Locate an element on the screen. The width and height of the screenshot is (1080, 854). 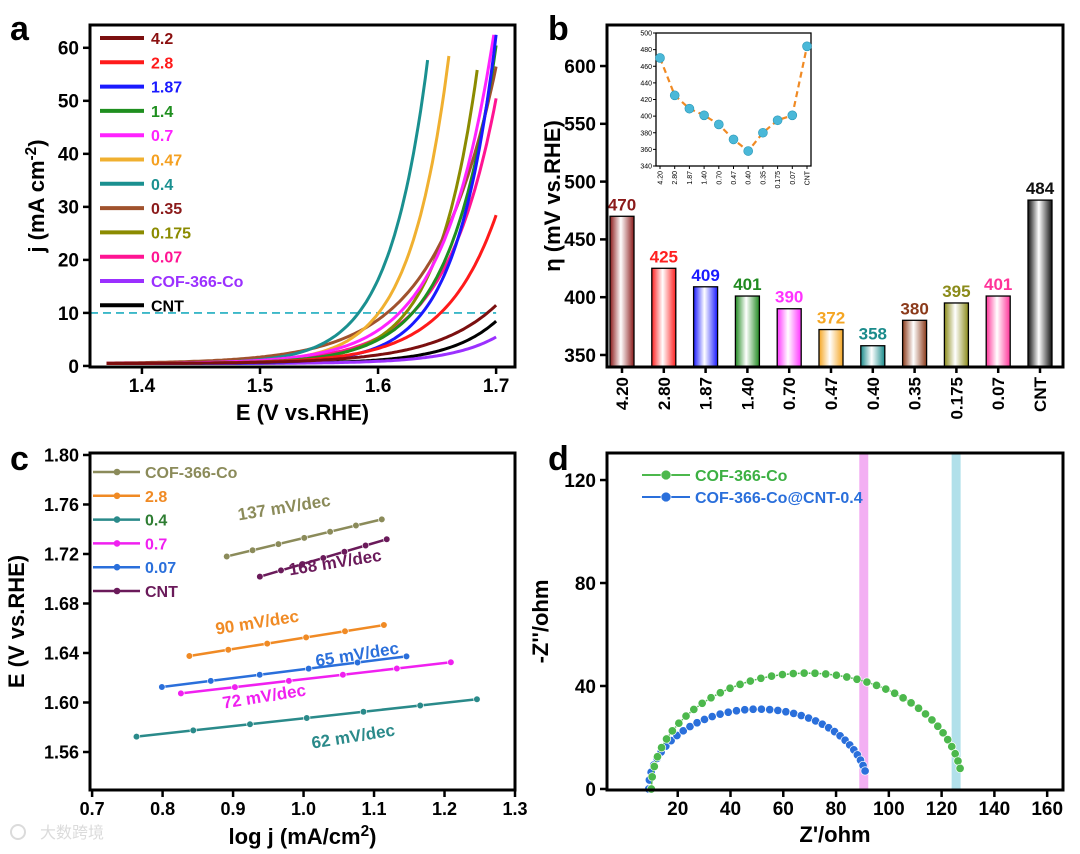
inset-x-tick-label: CNT is located at coordinates (808, 177).